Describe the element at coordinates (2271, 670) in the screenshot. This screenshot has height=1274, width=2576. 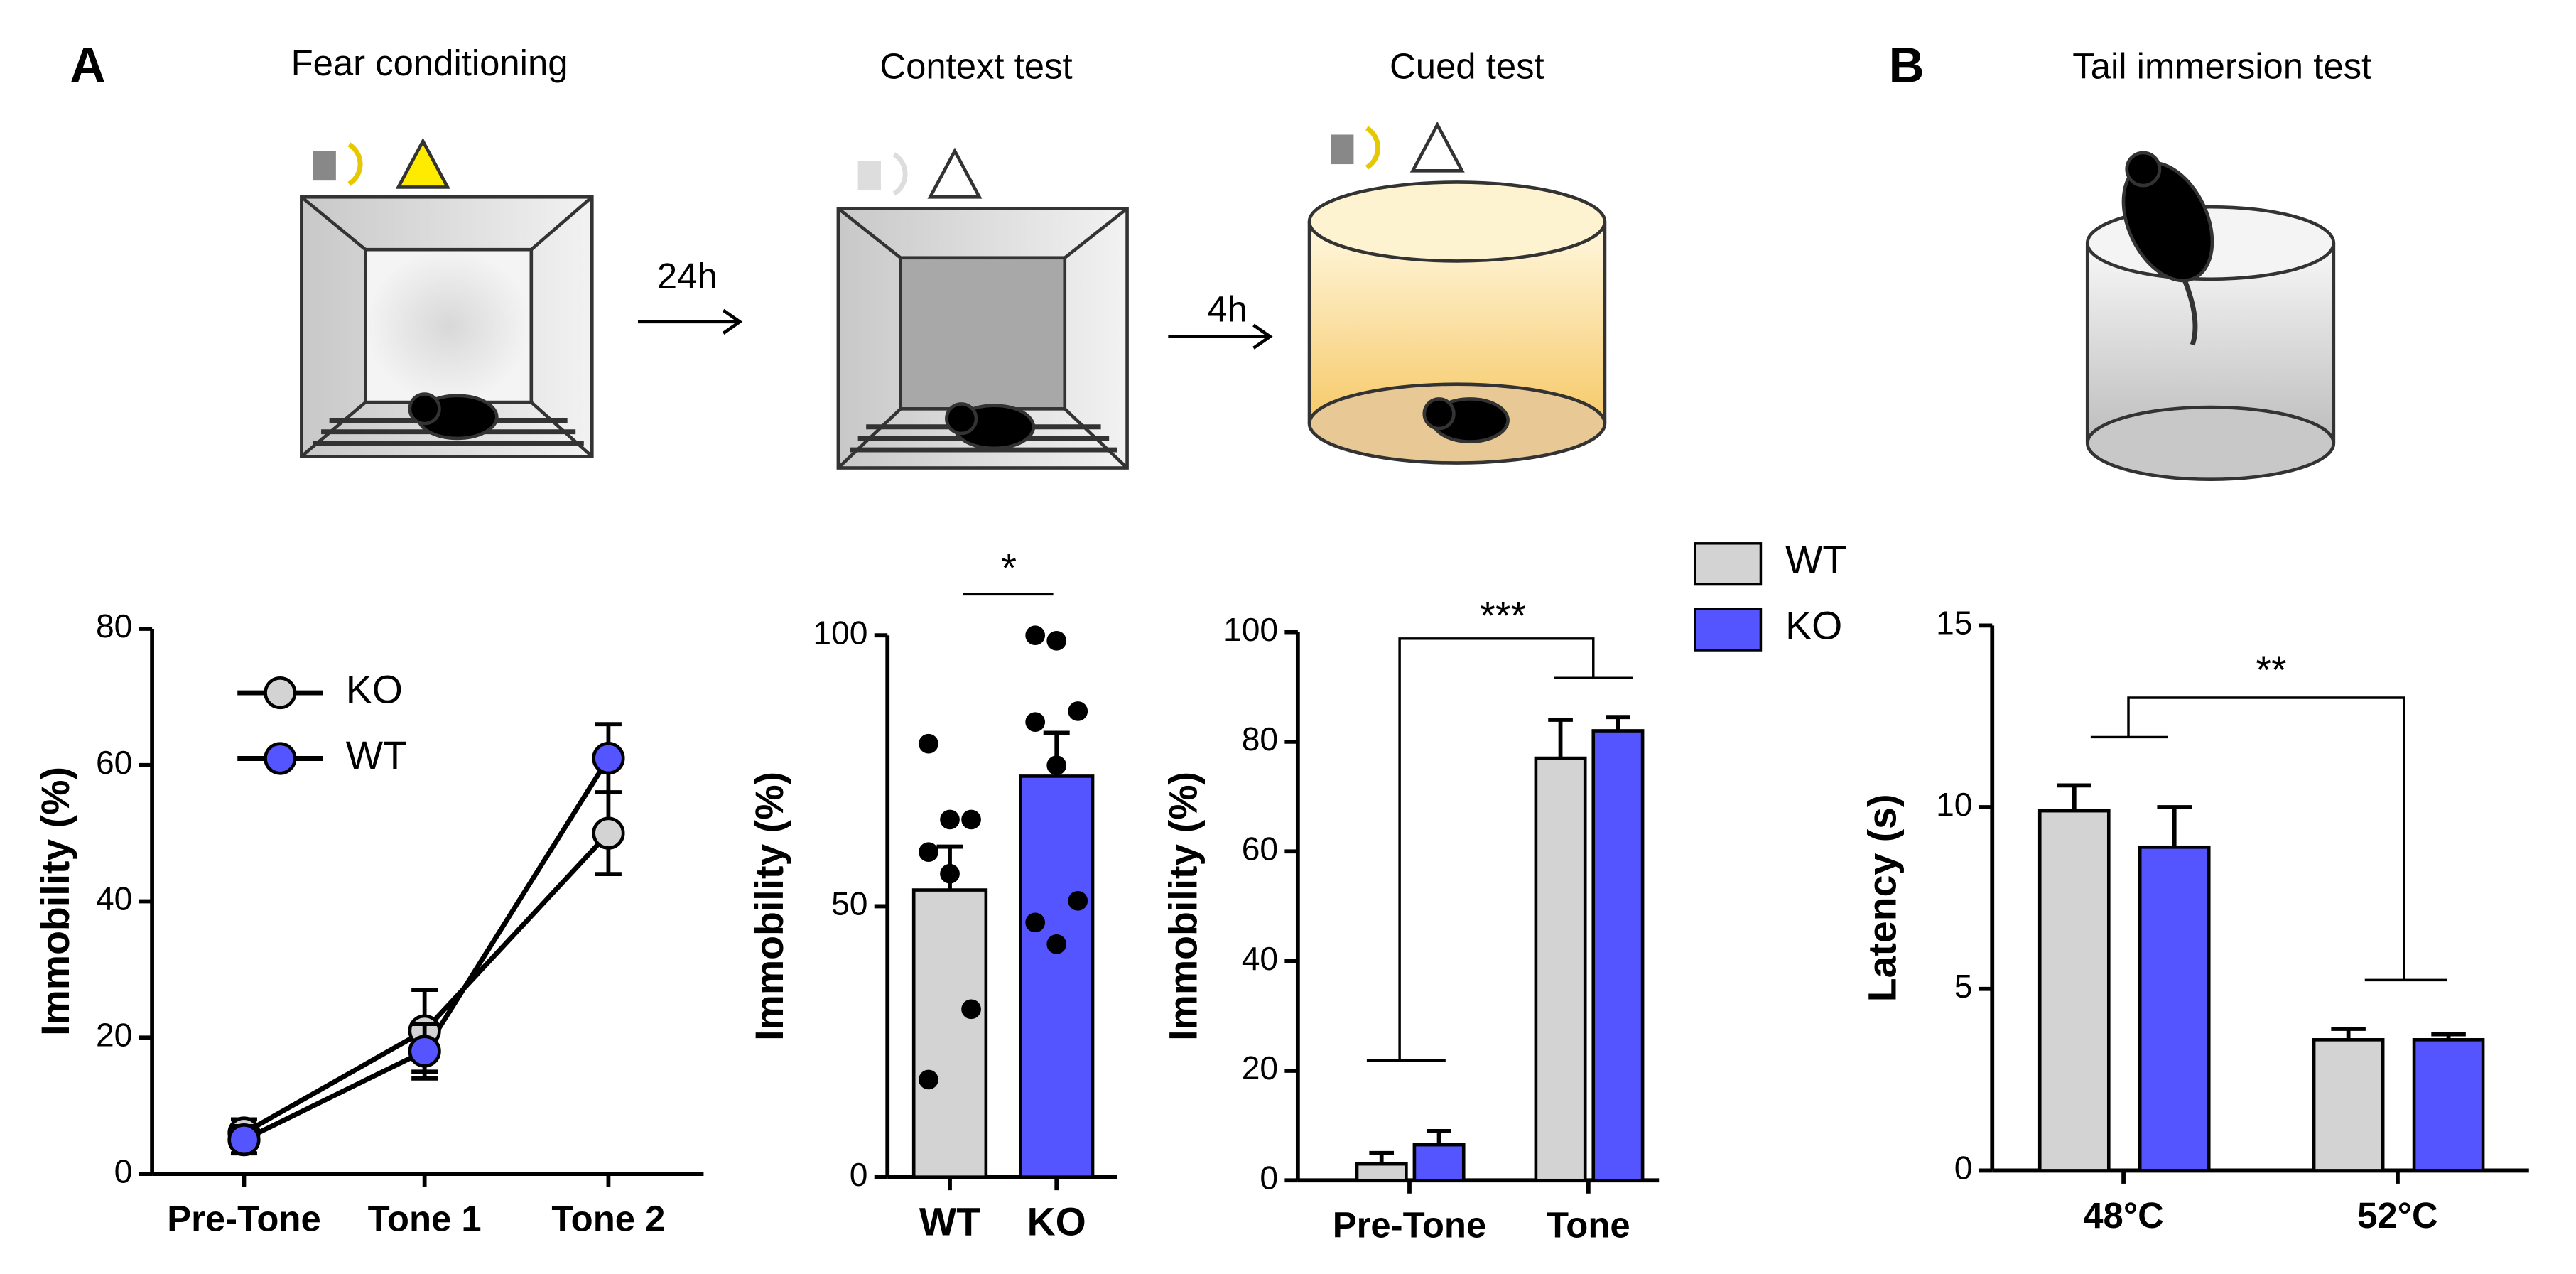
I see `significance-label: **` at that location.